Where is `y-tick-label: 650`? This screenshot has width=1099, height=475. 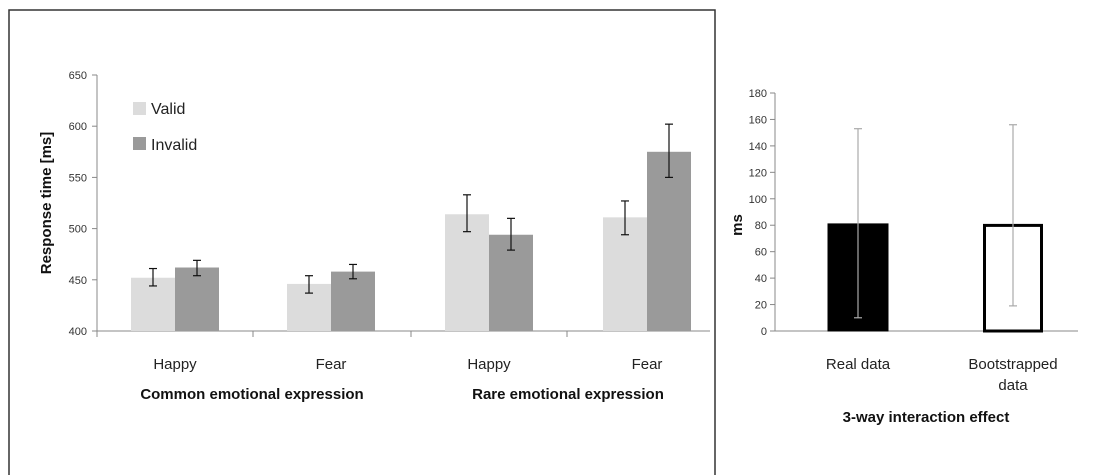
y-tick-label: 650 is located at coordinates (78, 76).